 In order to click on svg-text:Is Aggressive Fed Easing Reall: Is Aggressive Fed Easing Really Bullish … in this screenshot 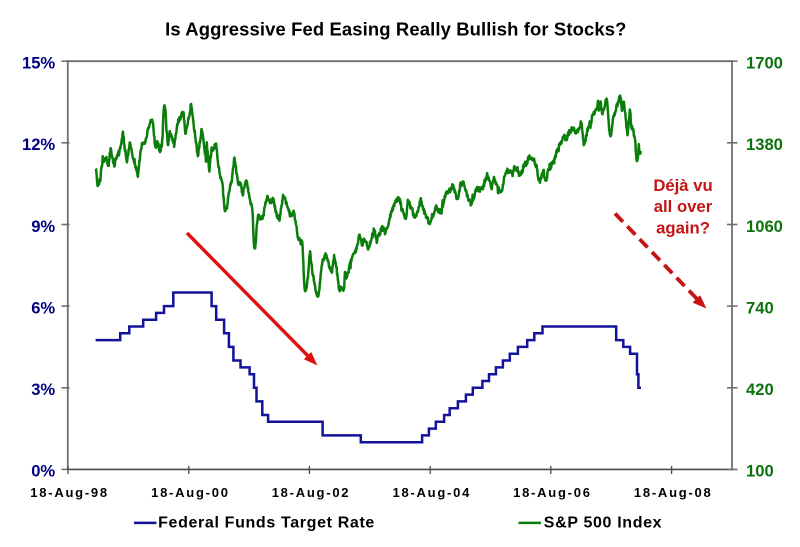, I will do `click(395, 28)`.